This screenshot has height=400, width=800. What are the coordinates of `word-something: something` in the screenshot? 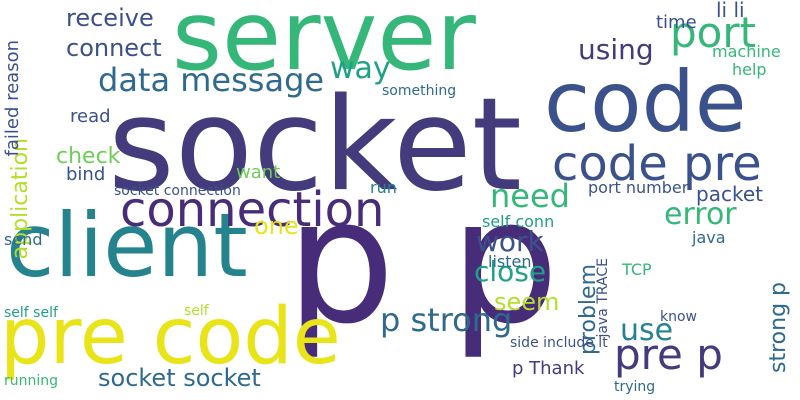 It's located at (419, 91).